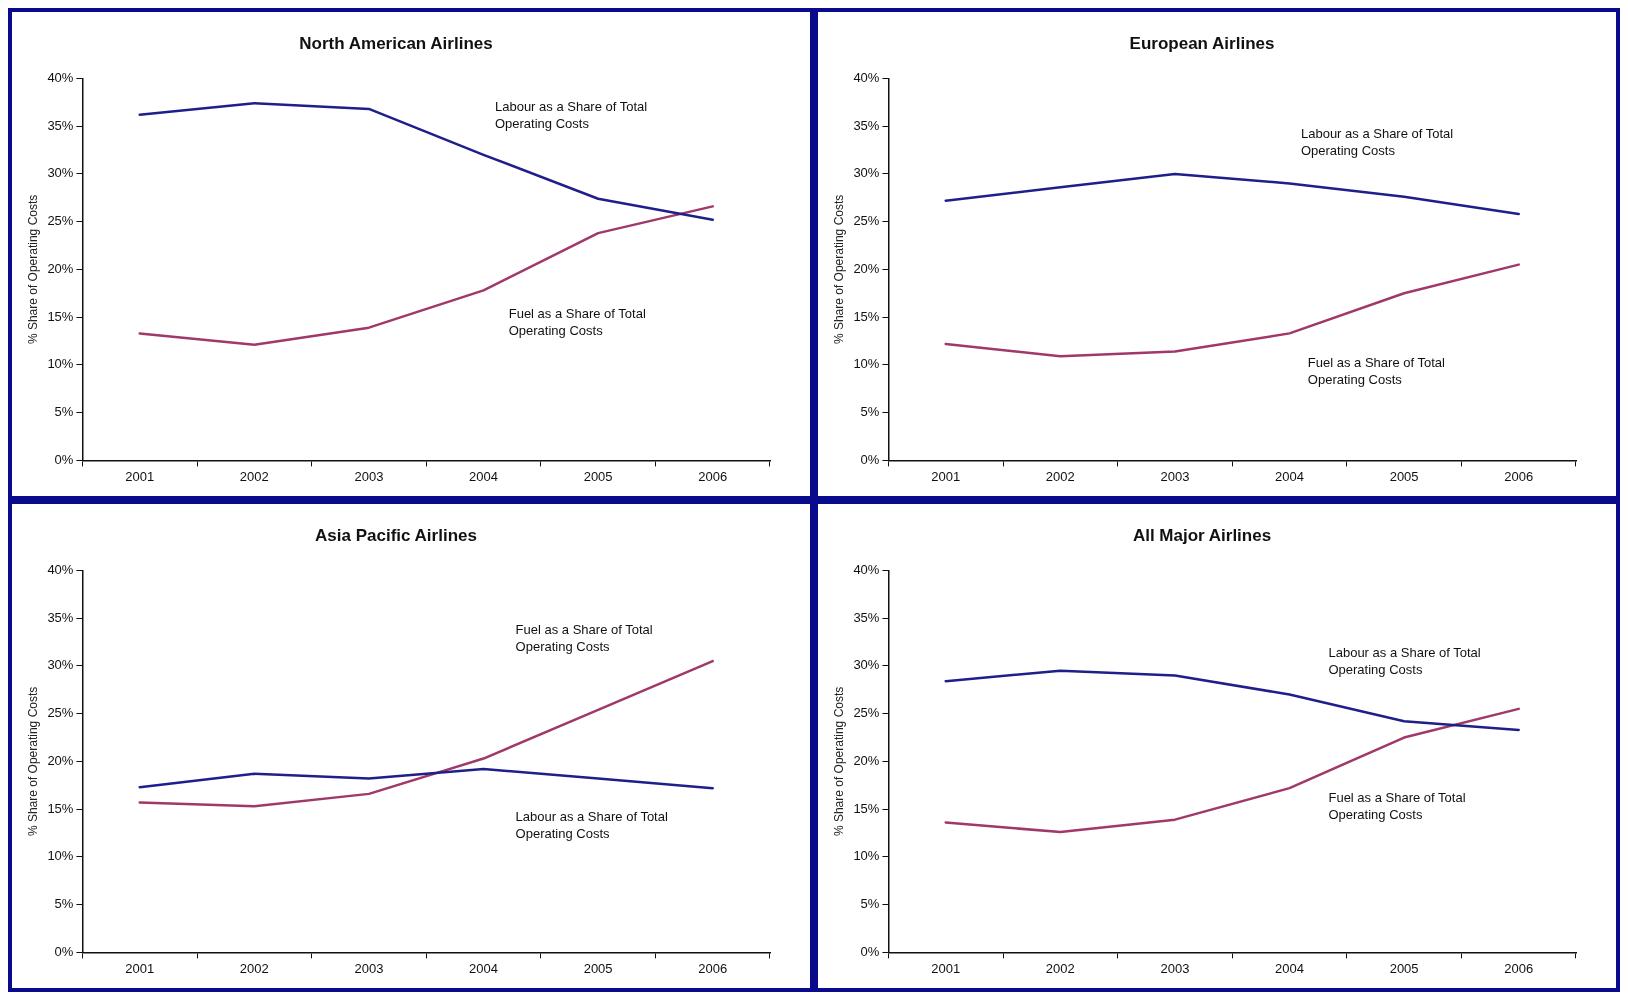 The width and height of the screenshot is (1628, 1006). What do you see at coordinates (1202, 43) in the screenshot?
I see `chart-title: European Airlines` at bounding box center [1202, 43].